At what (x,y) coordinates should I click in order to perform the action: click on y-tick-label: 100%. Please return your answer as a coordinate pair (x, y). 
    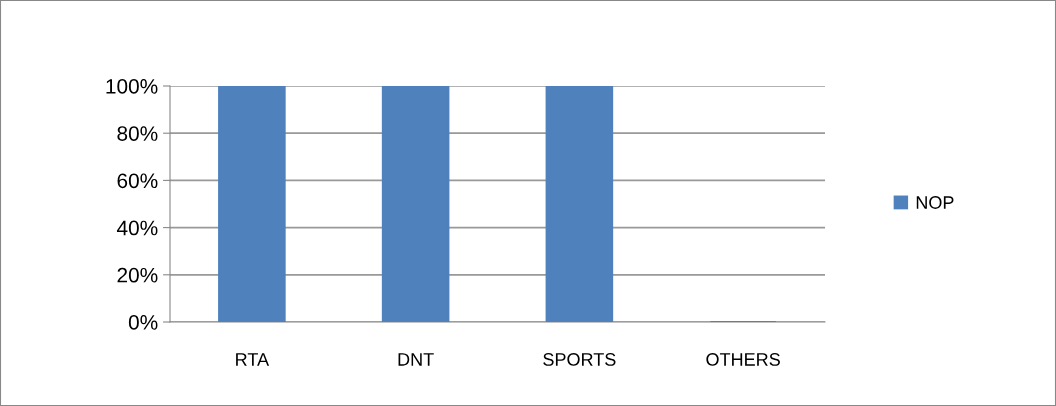
    Looking at the image, I should click on (132, 86).